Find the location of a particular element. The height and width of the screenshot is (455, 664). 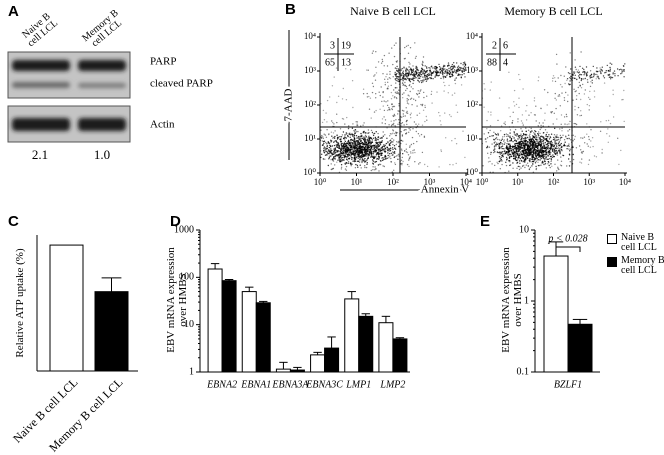

bar is located at coordinates (580, 348).